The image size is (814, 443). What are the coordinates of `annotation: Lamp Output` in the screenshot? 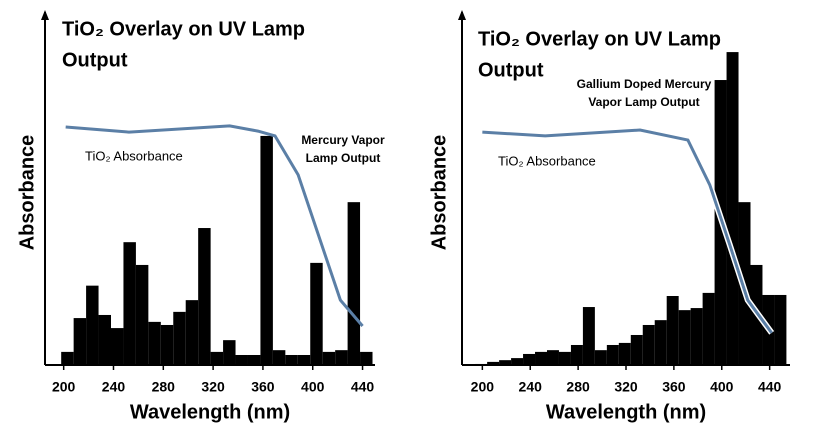 It's located at (343, 158).